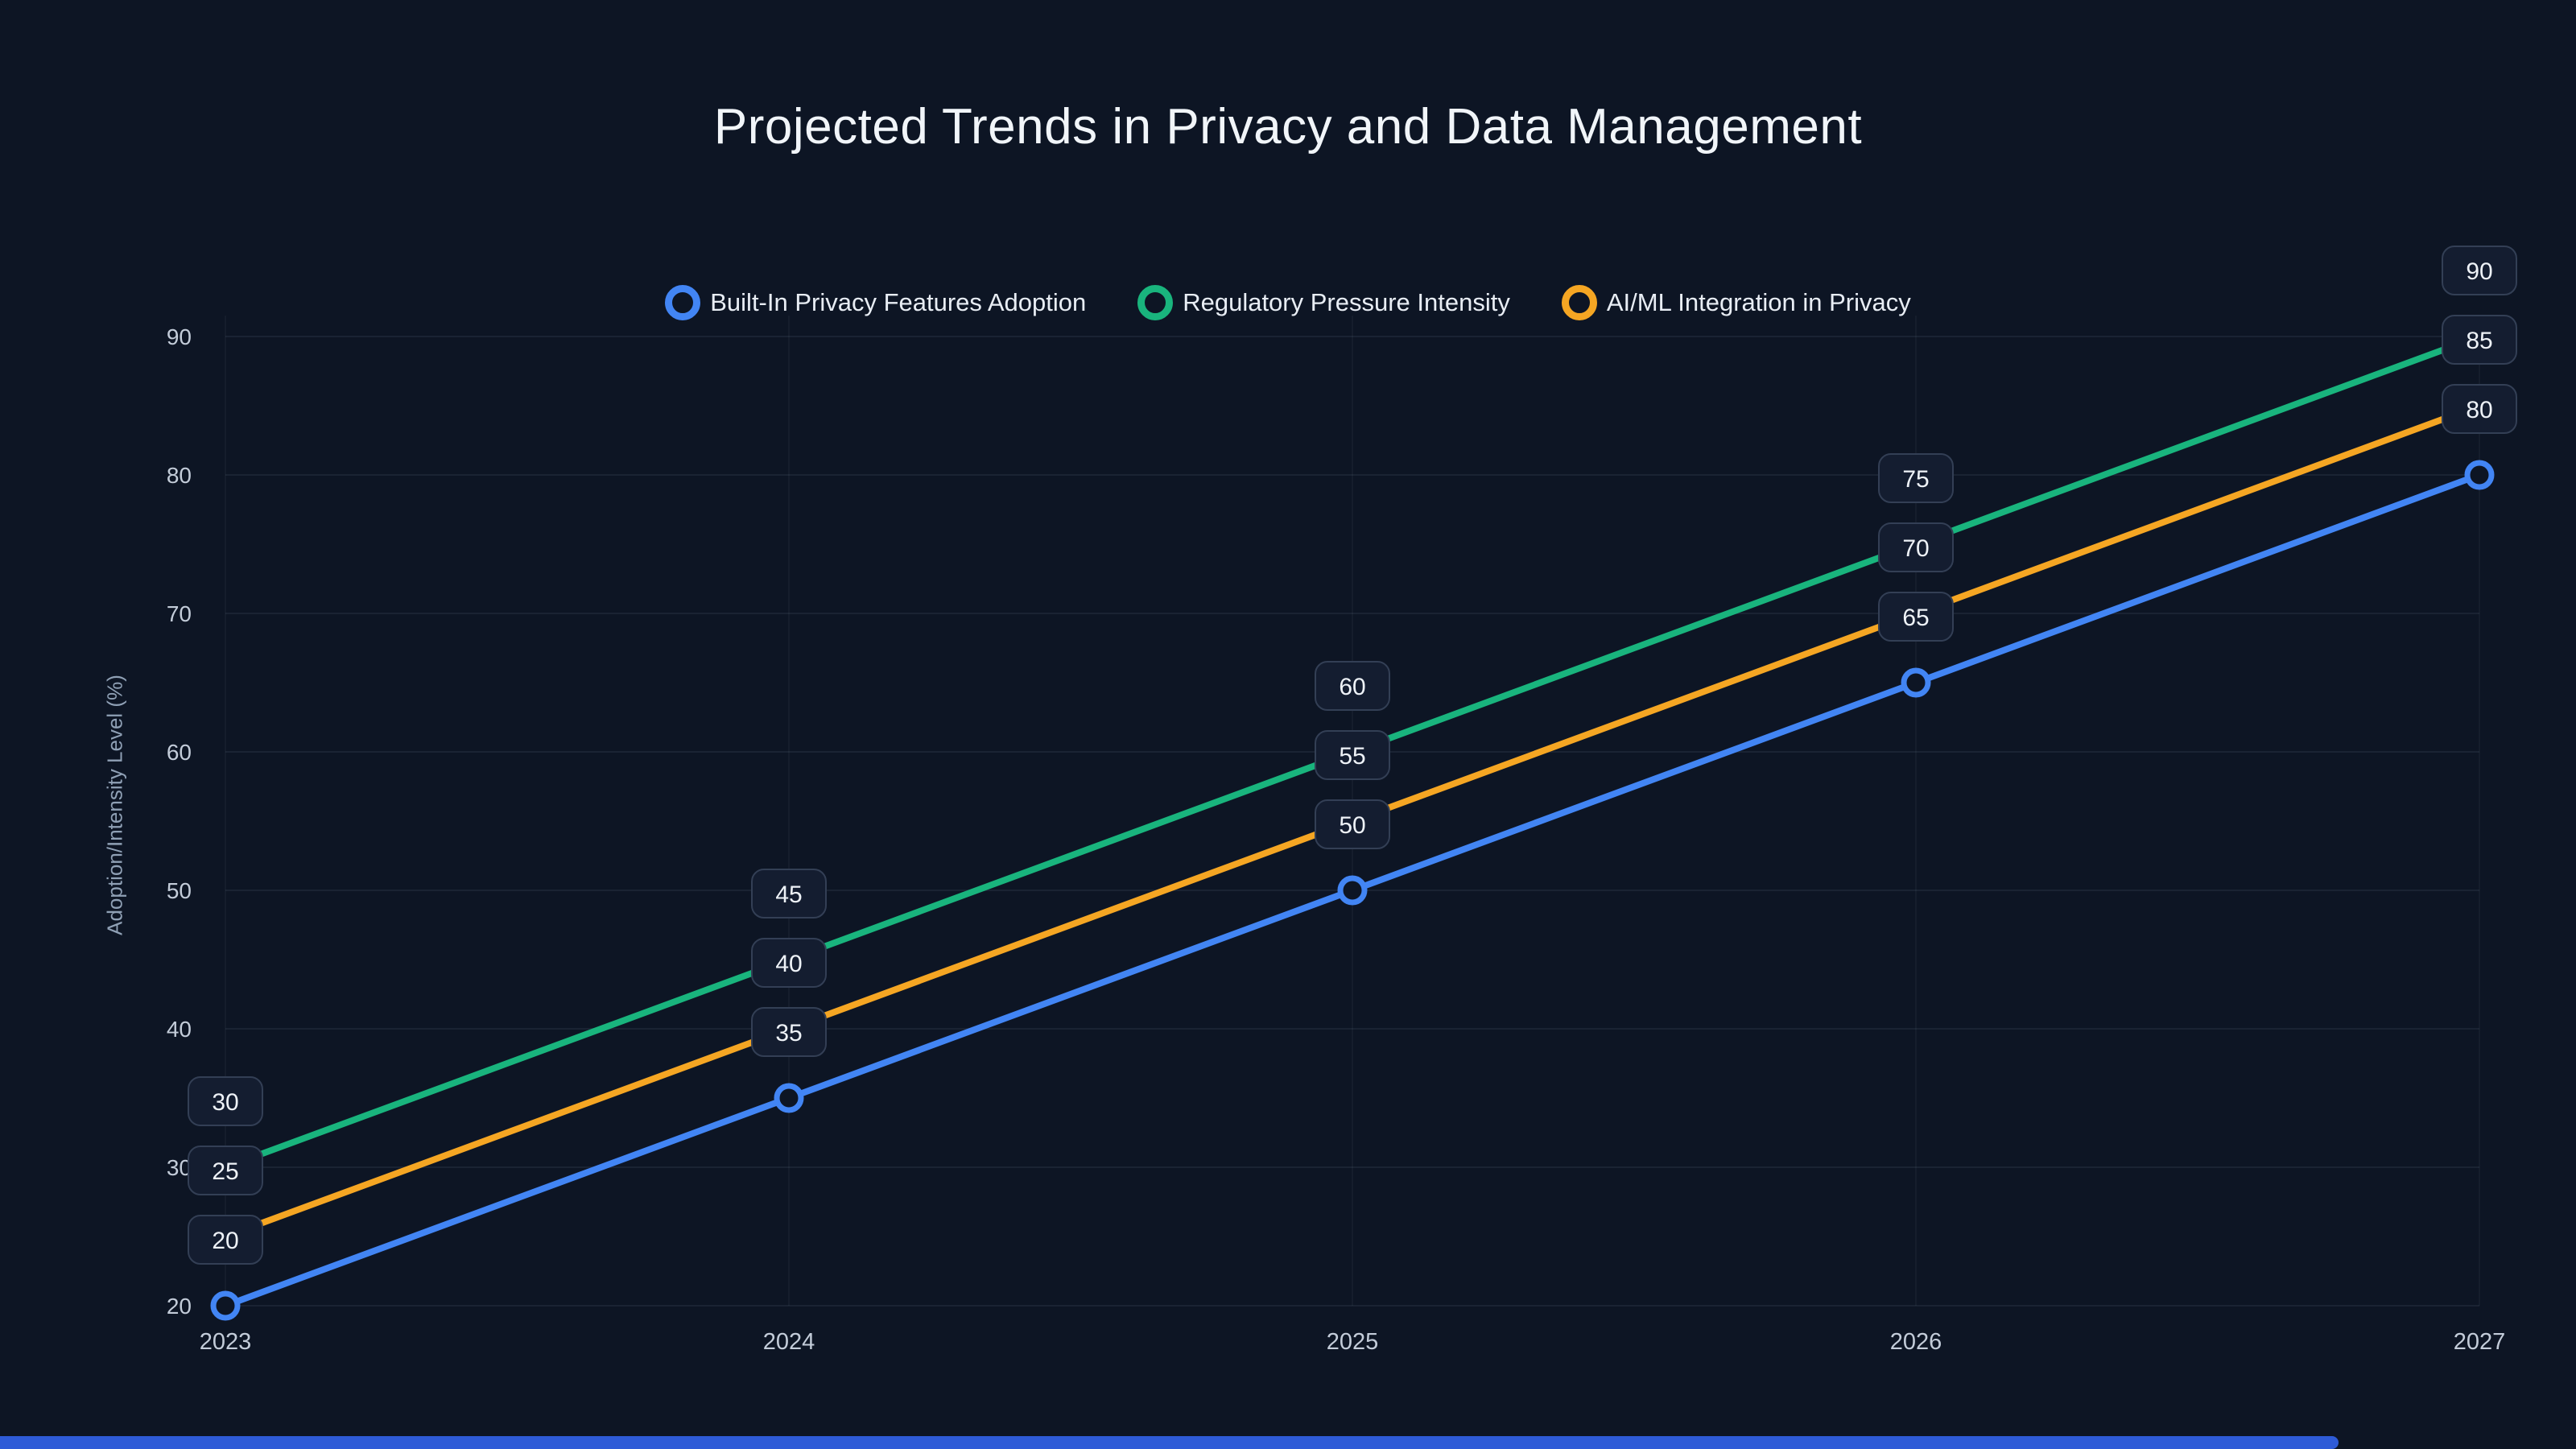 This screenshot has width=2576, height=1449. What do you see at coordinates (1346, 302) in the screenshot?
I see `legend-item-label: Regulatory Pressure Intensity` at bounding box center [1346, 302].